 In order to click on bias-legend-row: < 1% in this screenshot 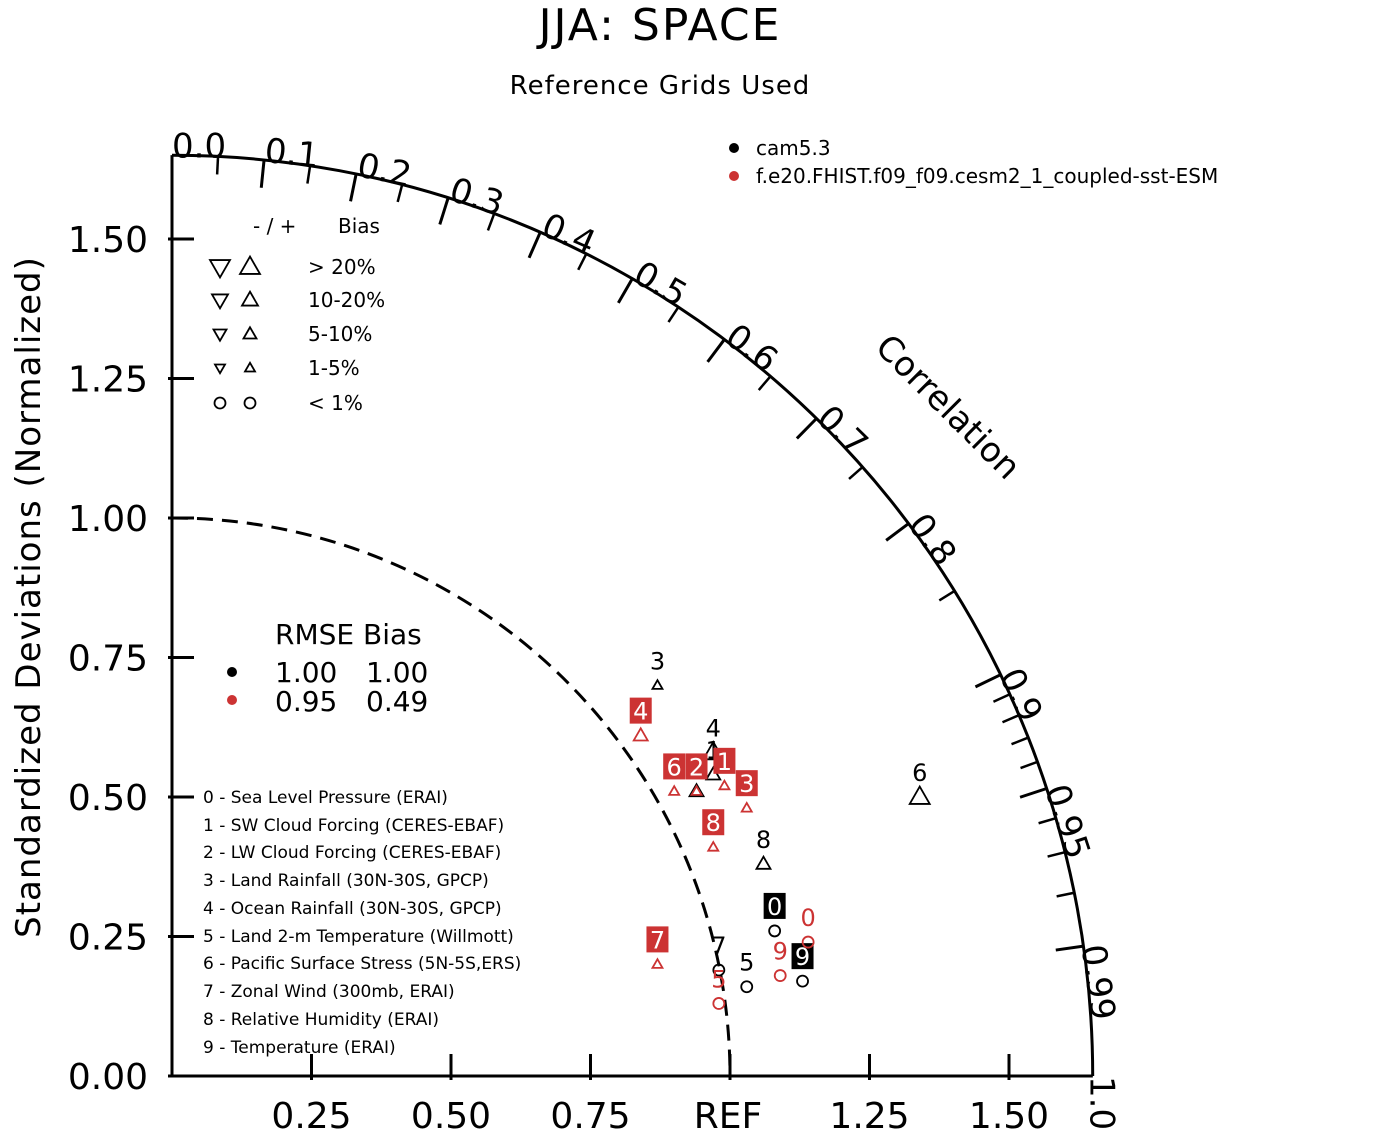, I will do `click(335, 403)`.